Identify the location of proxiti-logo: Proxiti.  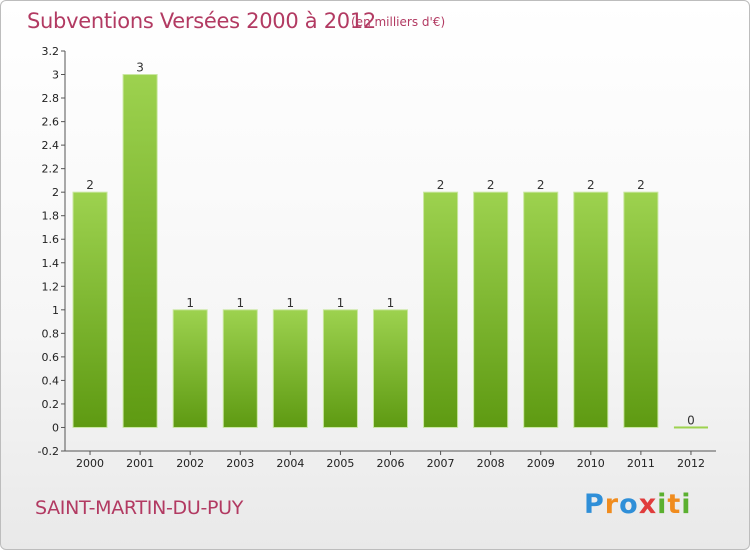
(638, 504).